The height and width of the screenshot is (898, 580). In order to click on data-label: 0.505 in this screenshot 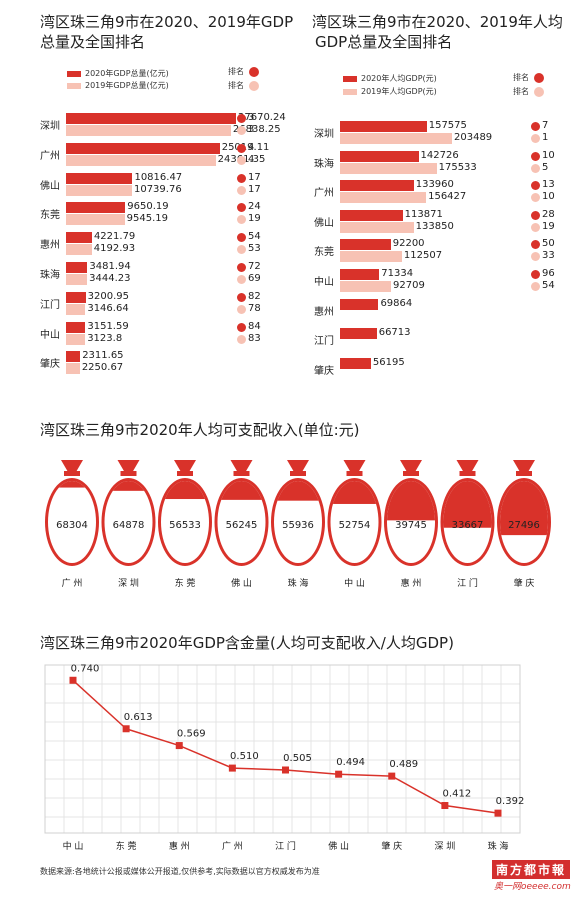, I will do `click(297, 758)`.